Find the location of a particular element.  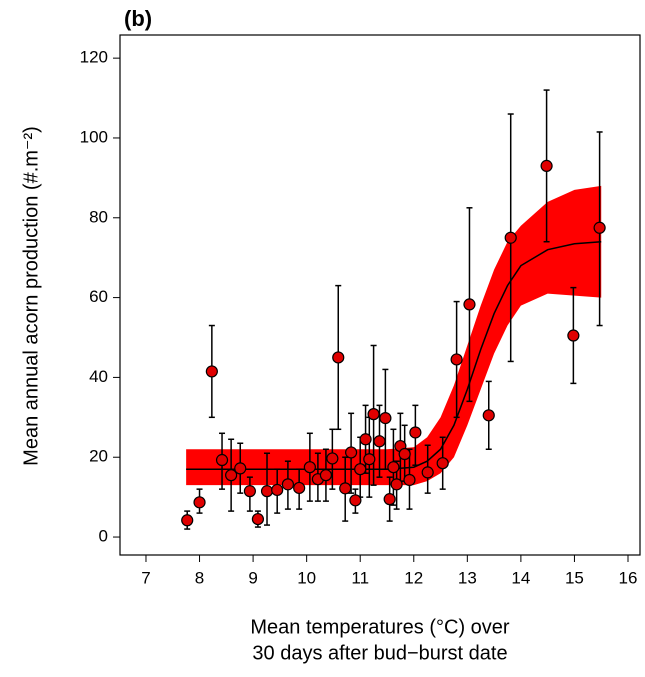

y-tick-label: 40 is located at coordinates (98, 376).